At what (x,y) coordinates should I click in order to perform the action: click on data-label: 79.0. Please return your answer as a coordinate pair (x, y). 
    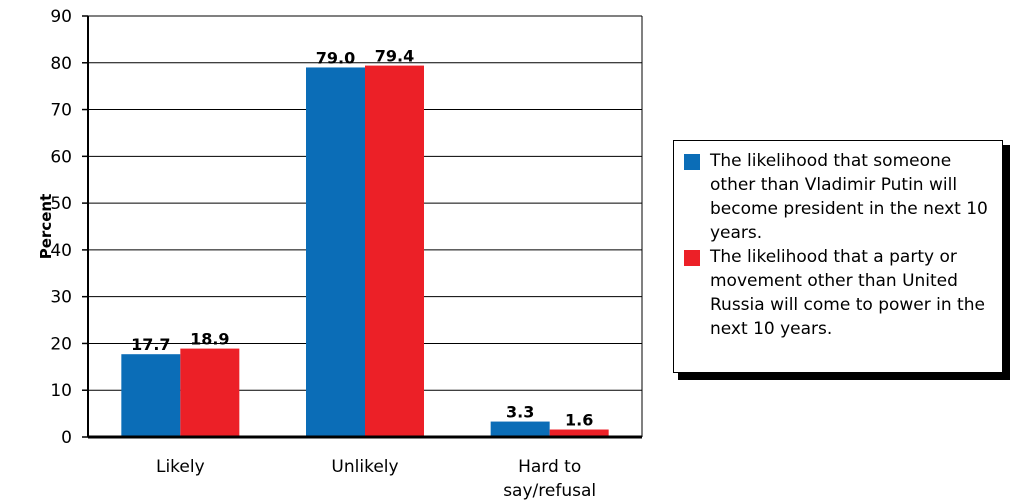
    Looking at the image, I should click on (335, 57).